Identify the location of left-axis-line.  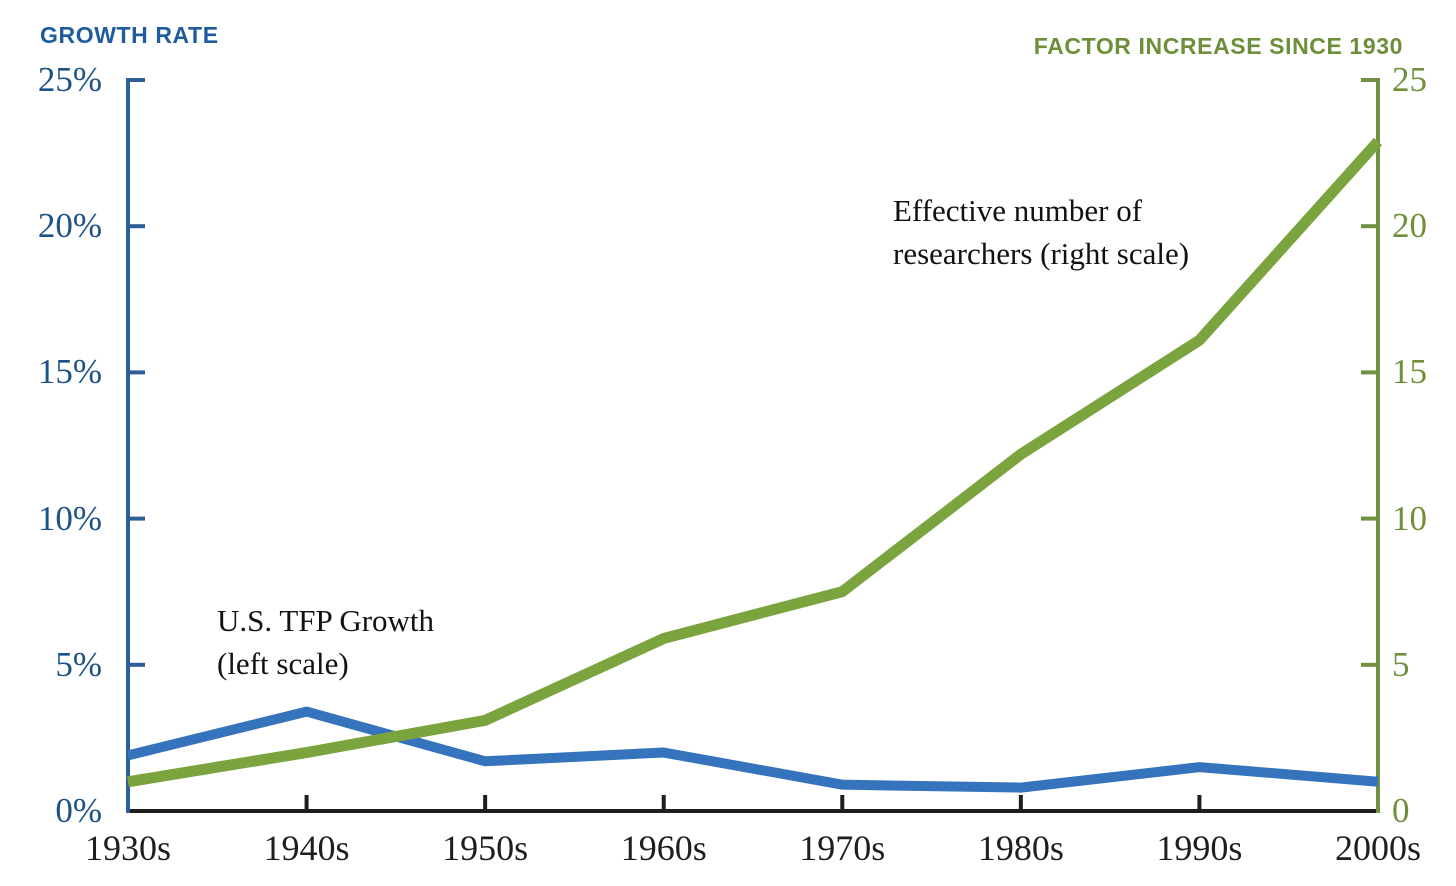
(128, 445).